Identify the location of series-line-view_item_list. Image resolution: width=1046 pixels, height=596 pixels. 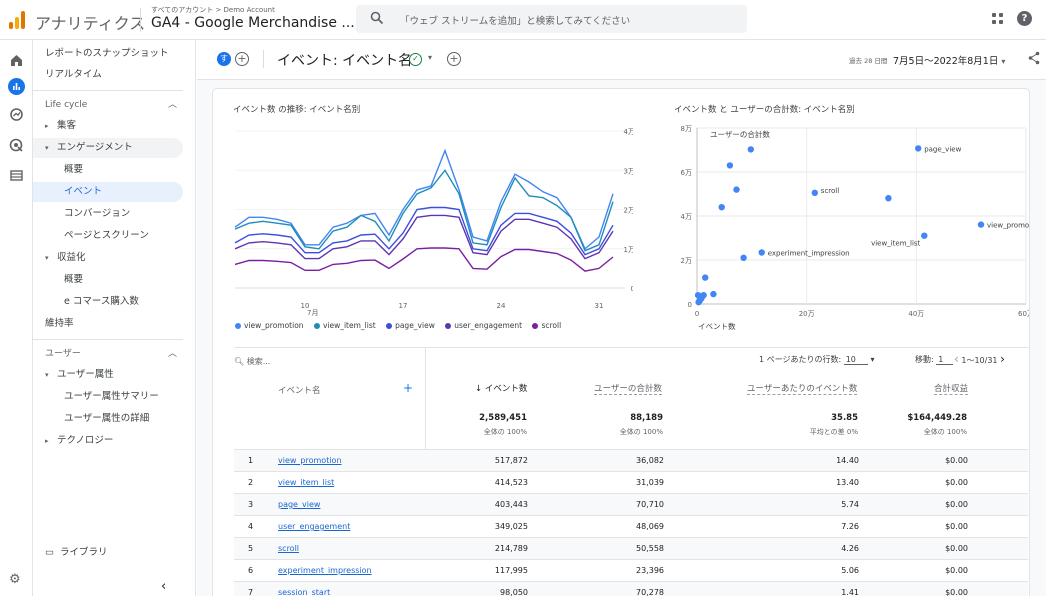
(424, 210).